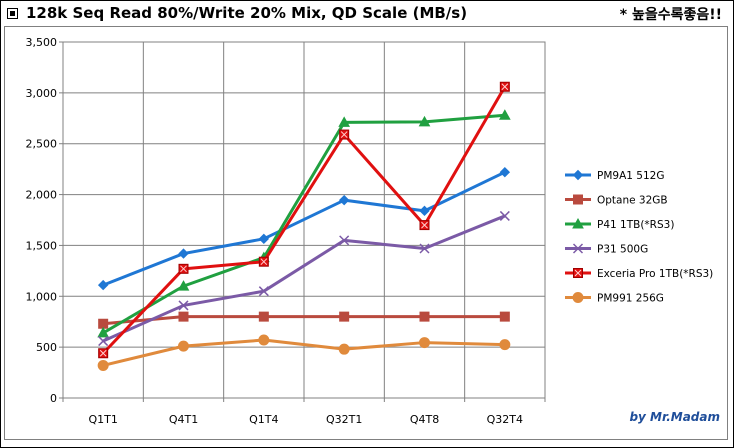 The image size is (734, 448). What do you see at coordinates (635, 225) in the screenshot?
I see `legend-label: P41 1TB(*RS3)` at bounding box center [635, 225].